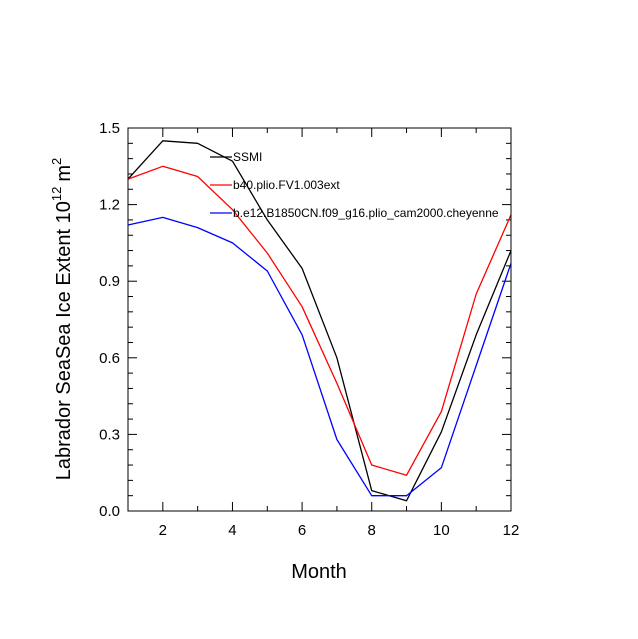  What do you see at coordinates (247, 157) in the screenshot?
I see `legend-entry: SSMI` at bounding box center [247, 157].